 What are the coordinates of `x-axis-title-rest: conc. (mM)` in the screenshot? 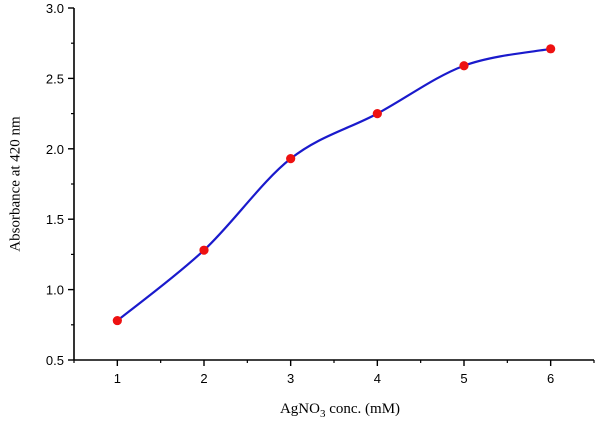 It's located at (362, 409).